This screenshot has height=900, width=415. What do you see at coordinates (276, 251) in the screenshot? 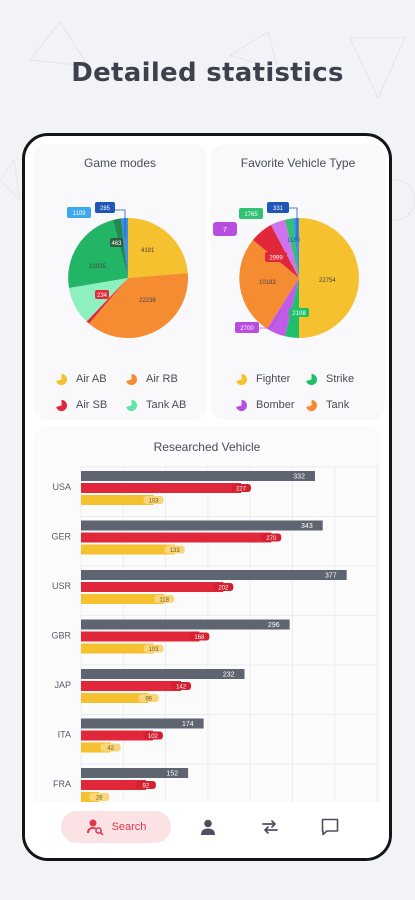
I see `pie-slice-spaa` at bounding box center [276, 251].